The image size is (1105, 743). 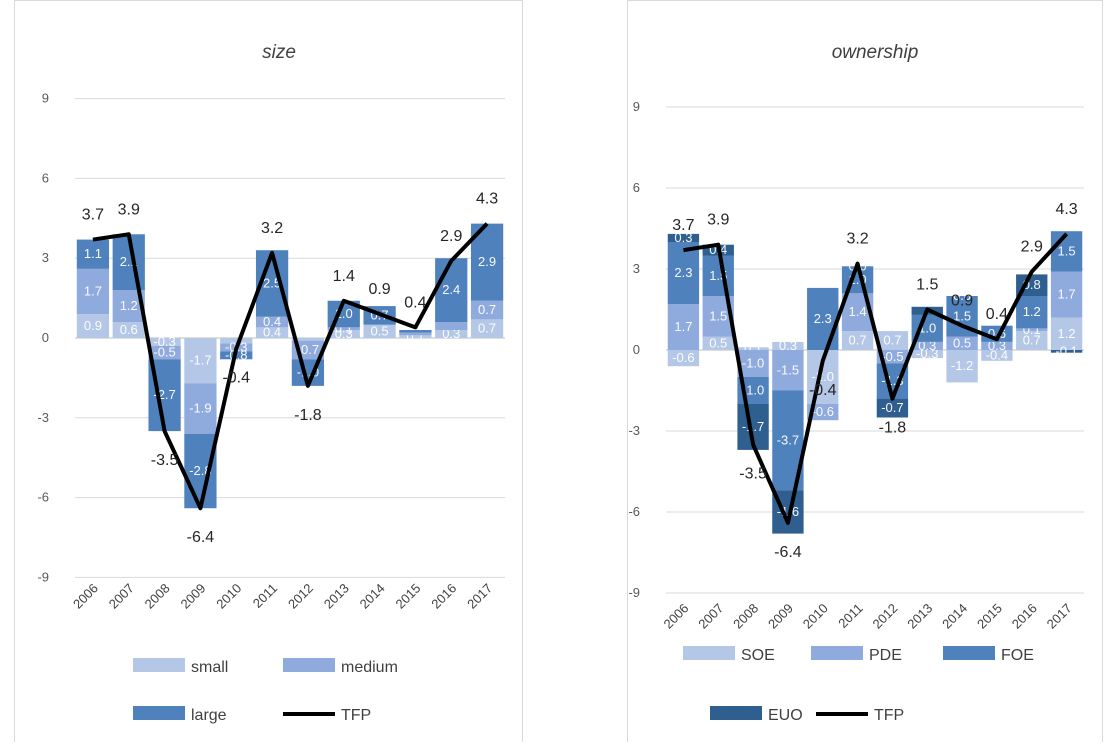 What do you see at coordinates (815, 616) in the screenshot?
I see `x-category-label: 2010` at bounding box center [815, 616].